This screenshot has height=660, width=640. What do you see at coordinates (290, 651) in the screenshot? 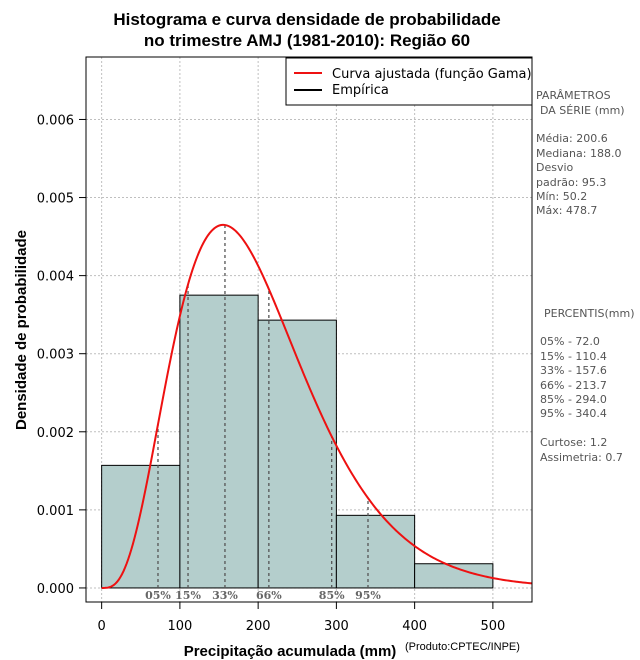
I see `x-axis-title: Precipitação acumulada (mm)` at bounding box center [290, 651].